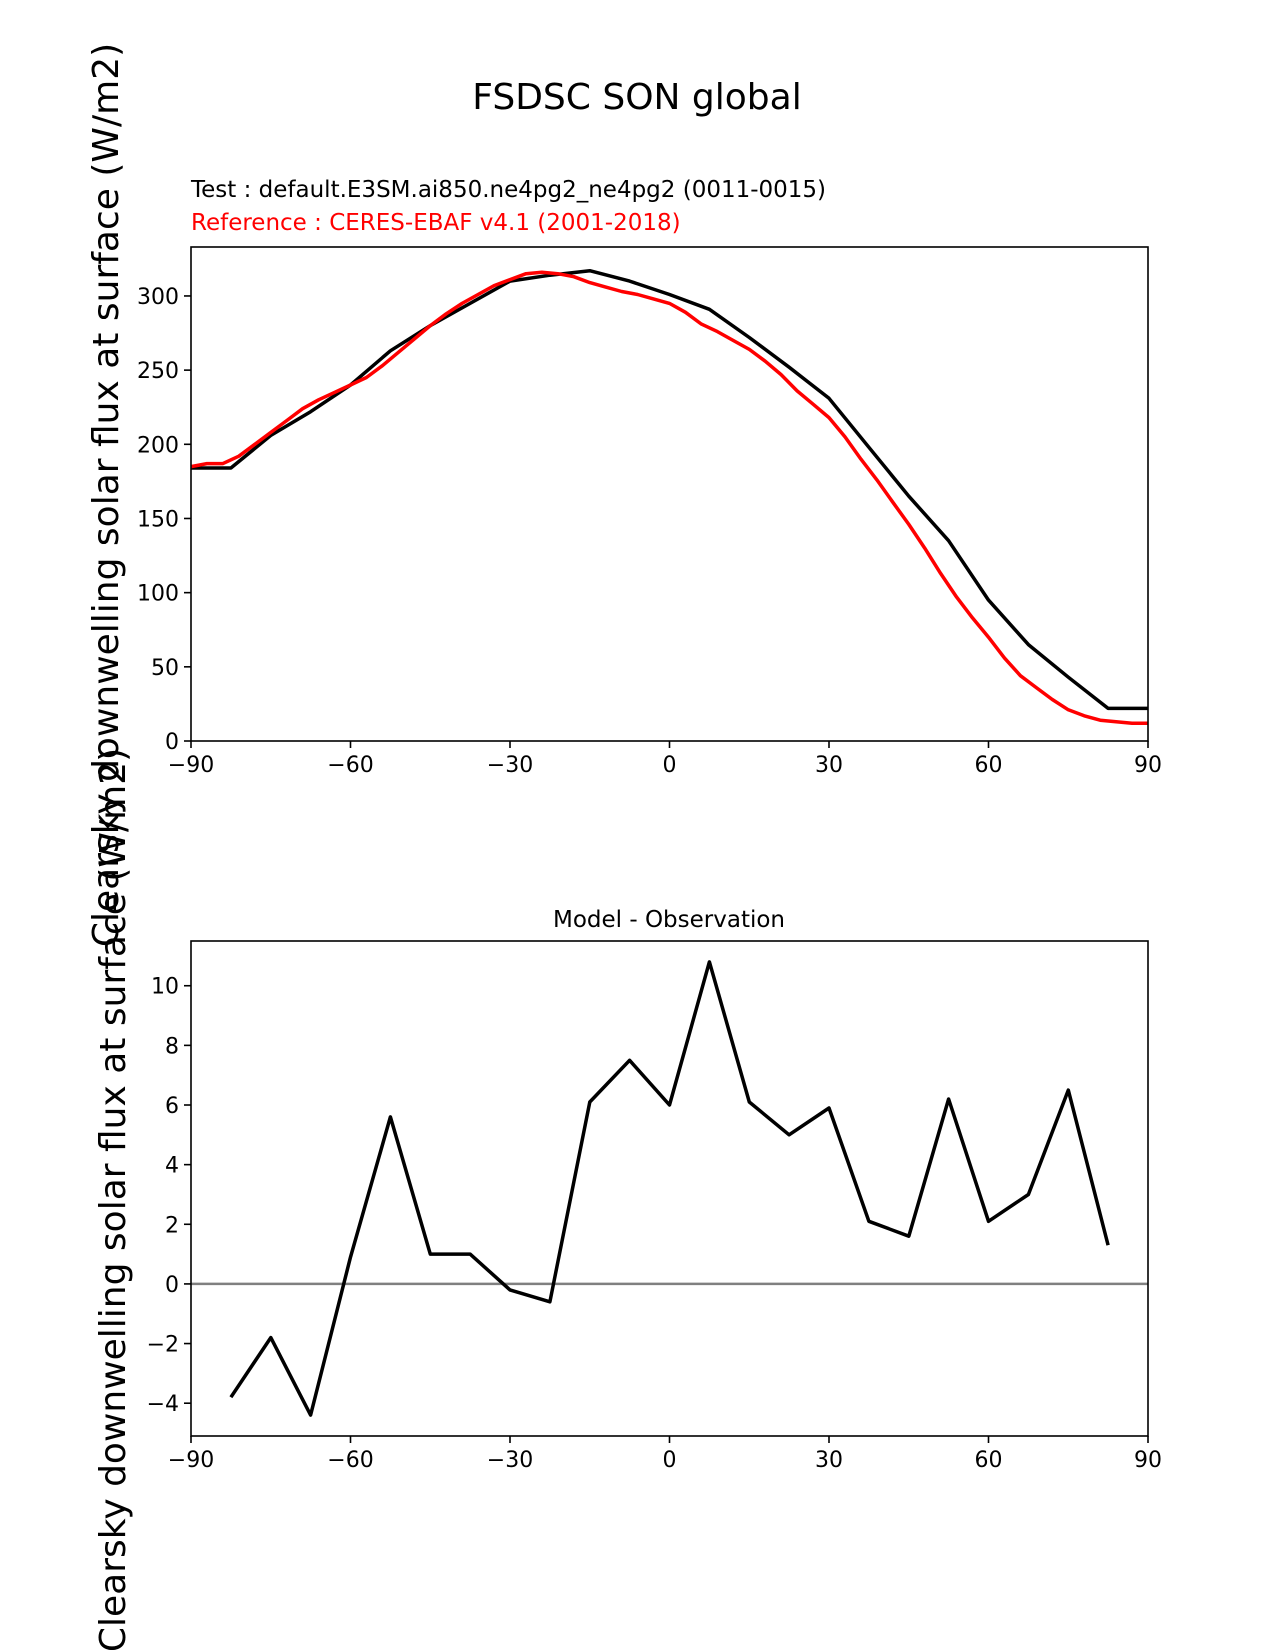 The height and width of the screenshot is (1650, 1275). I want to click on y-tick-label: 4, so click(172, 1166).